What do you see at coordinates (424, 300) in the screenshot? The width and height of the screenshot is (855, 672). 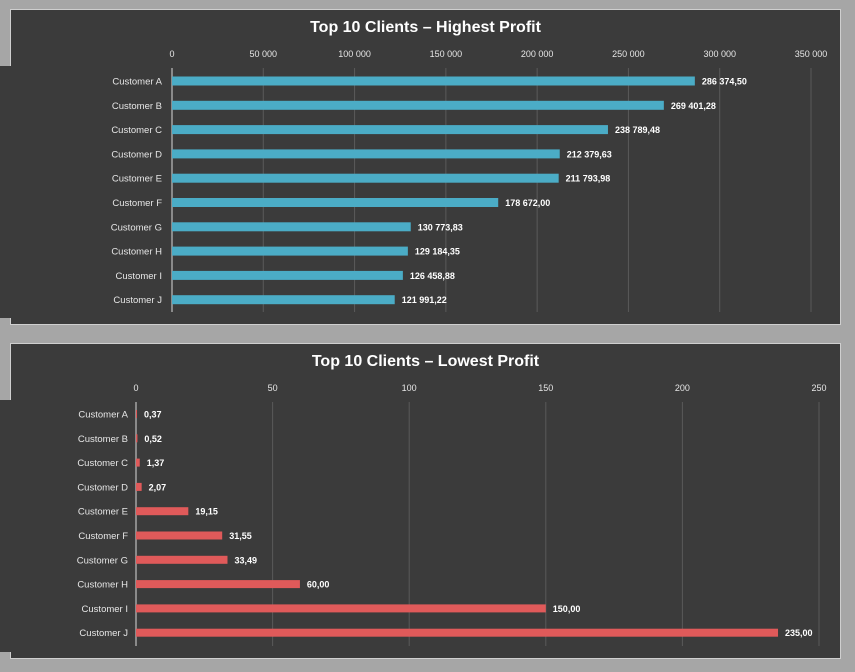 I see `data-label: 121 991,22` at bounding box center [424, 300].